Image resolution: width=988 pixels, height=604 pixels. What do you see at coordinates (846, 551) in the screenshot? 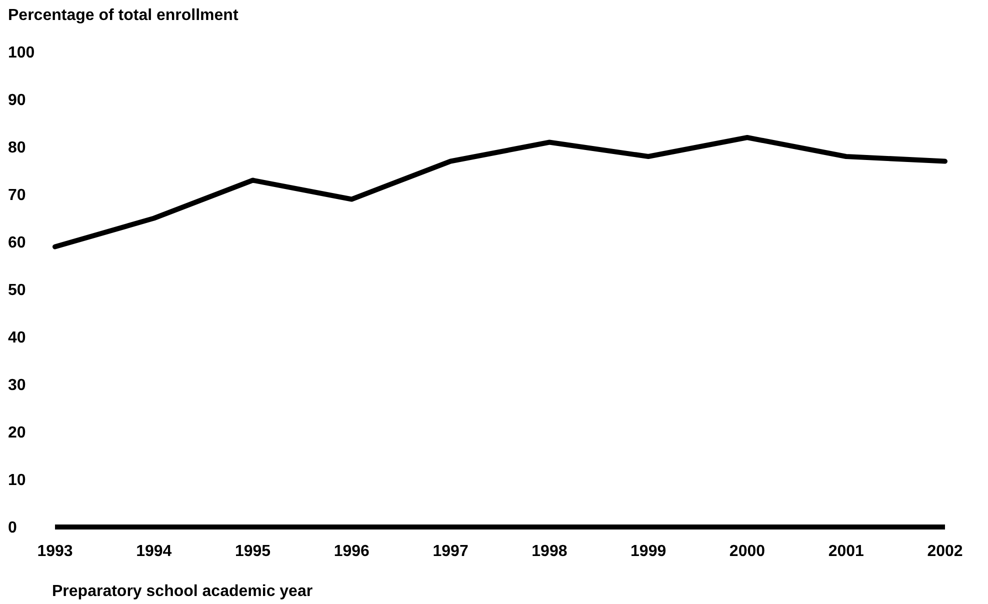
I see `x-tick-label: 2001` at bounding box center [846, 551].